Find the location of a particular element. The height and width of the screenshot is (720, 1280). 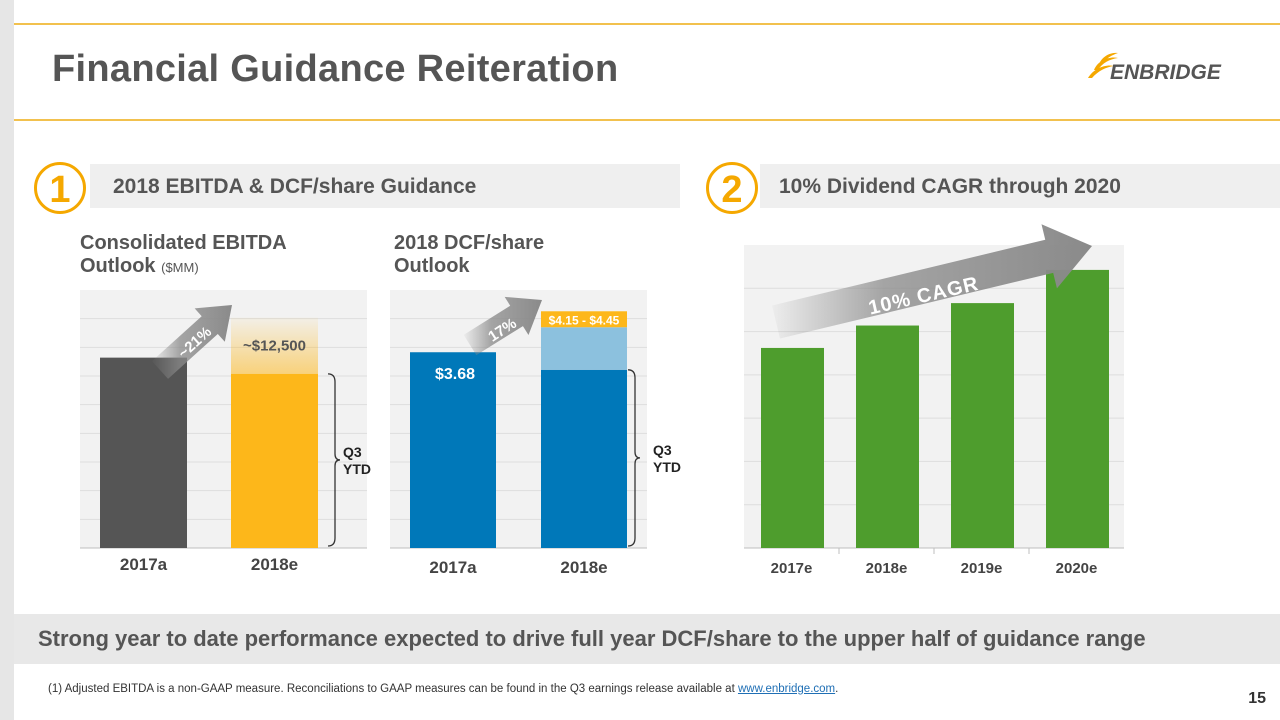

ebitda-ytd-bracket is located at coordinates (334, 460).